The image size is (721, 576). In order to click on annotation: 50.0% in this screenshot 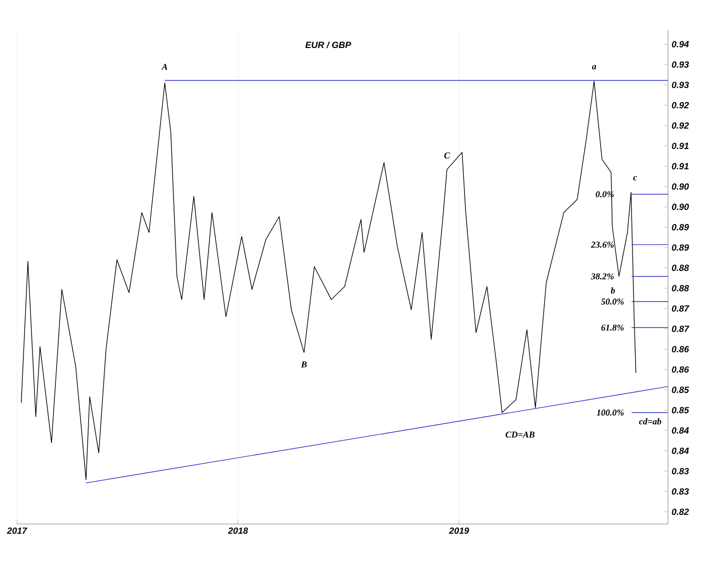, I will do `click(612, 301)`.